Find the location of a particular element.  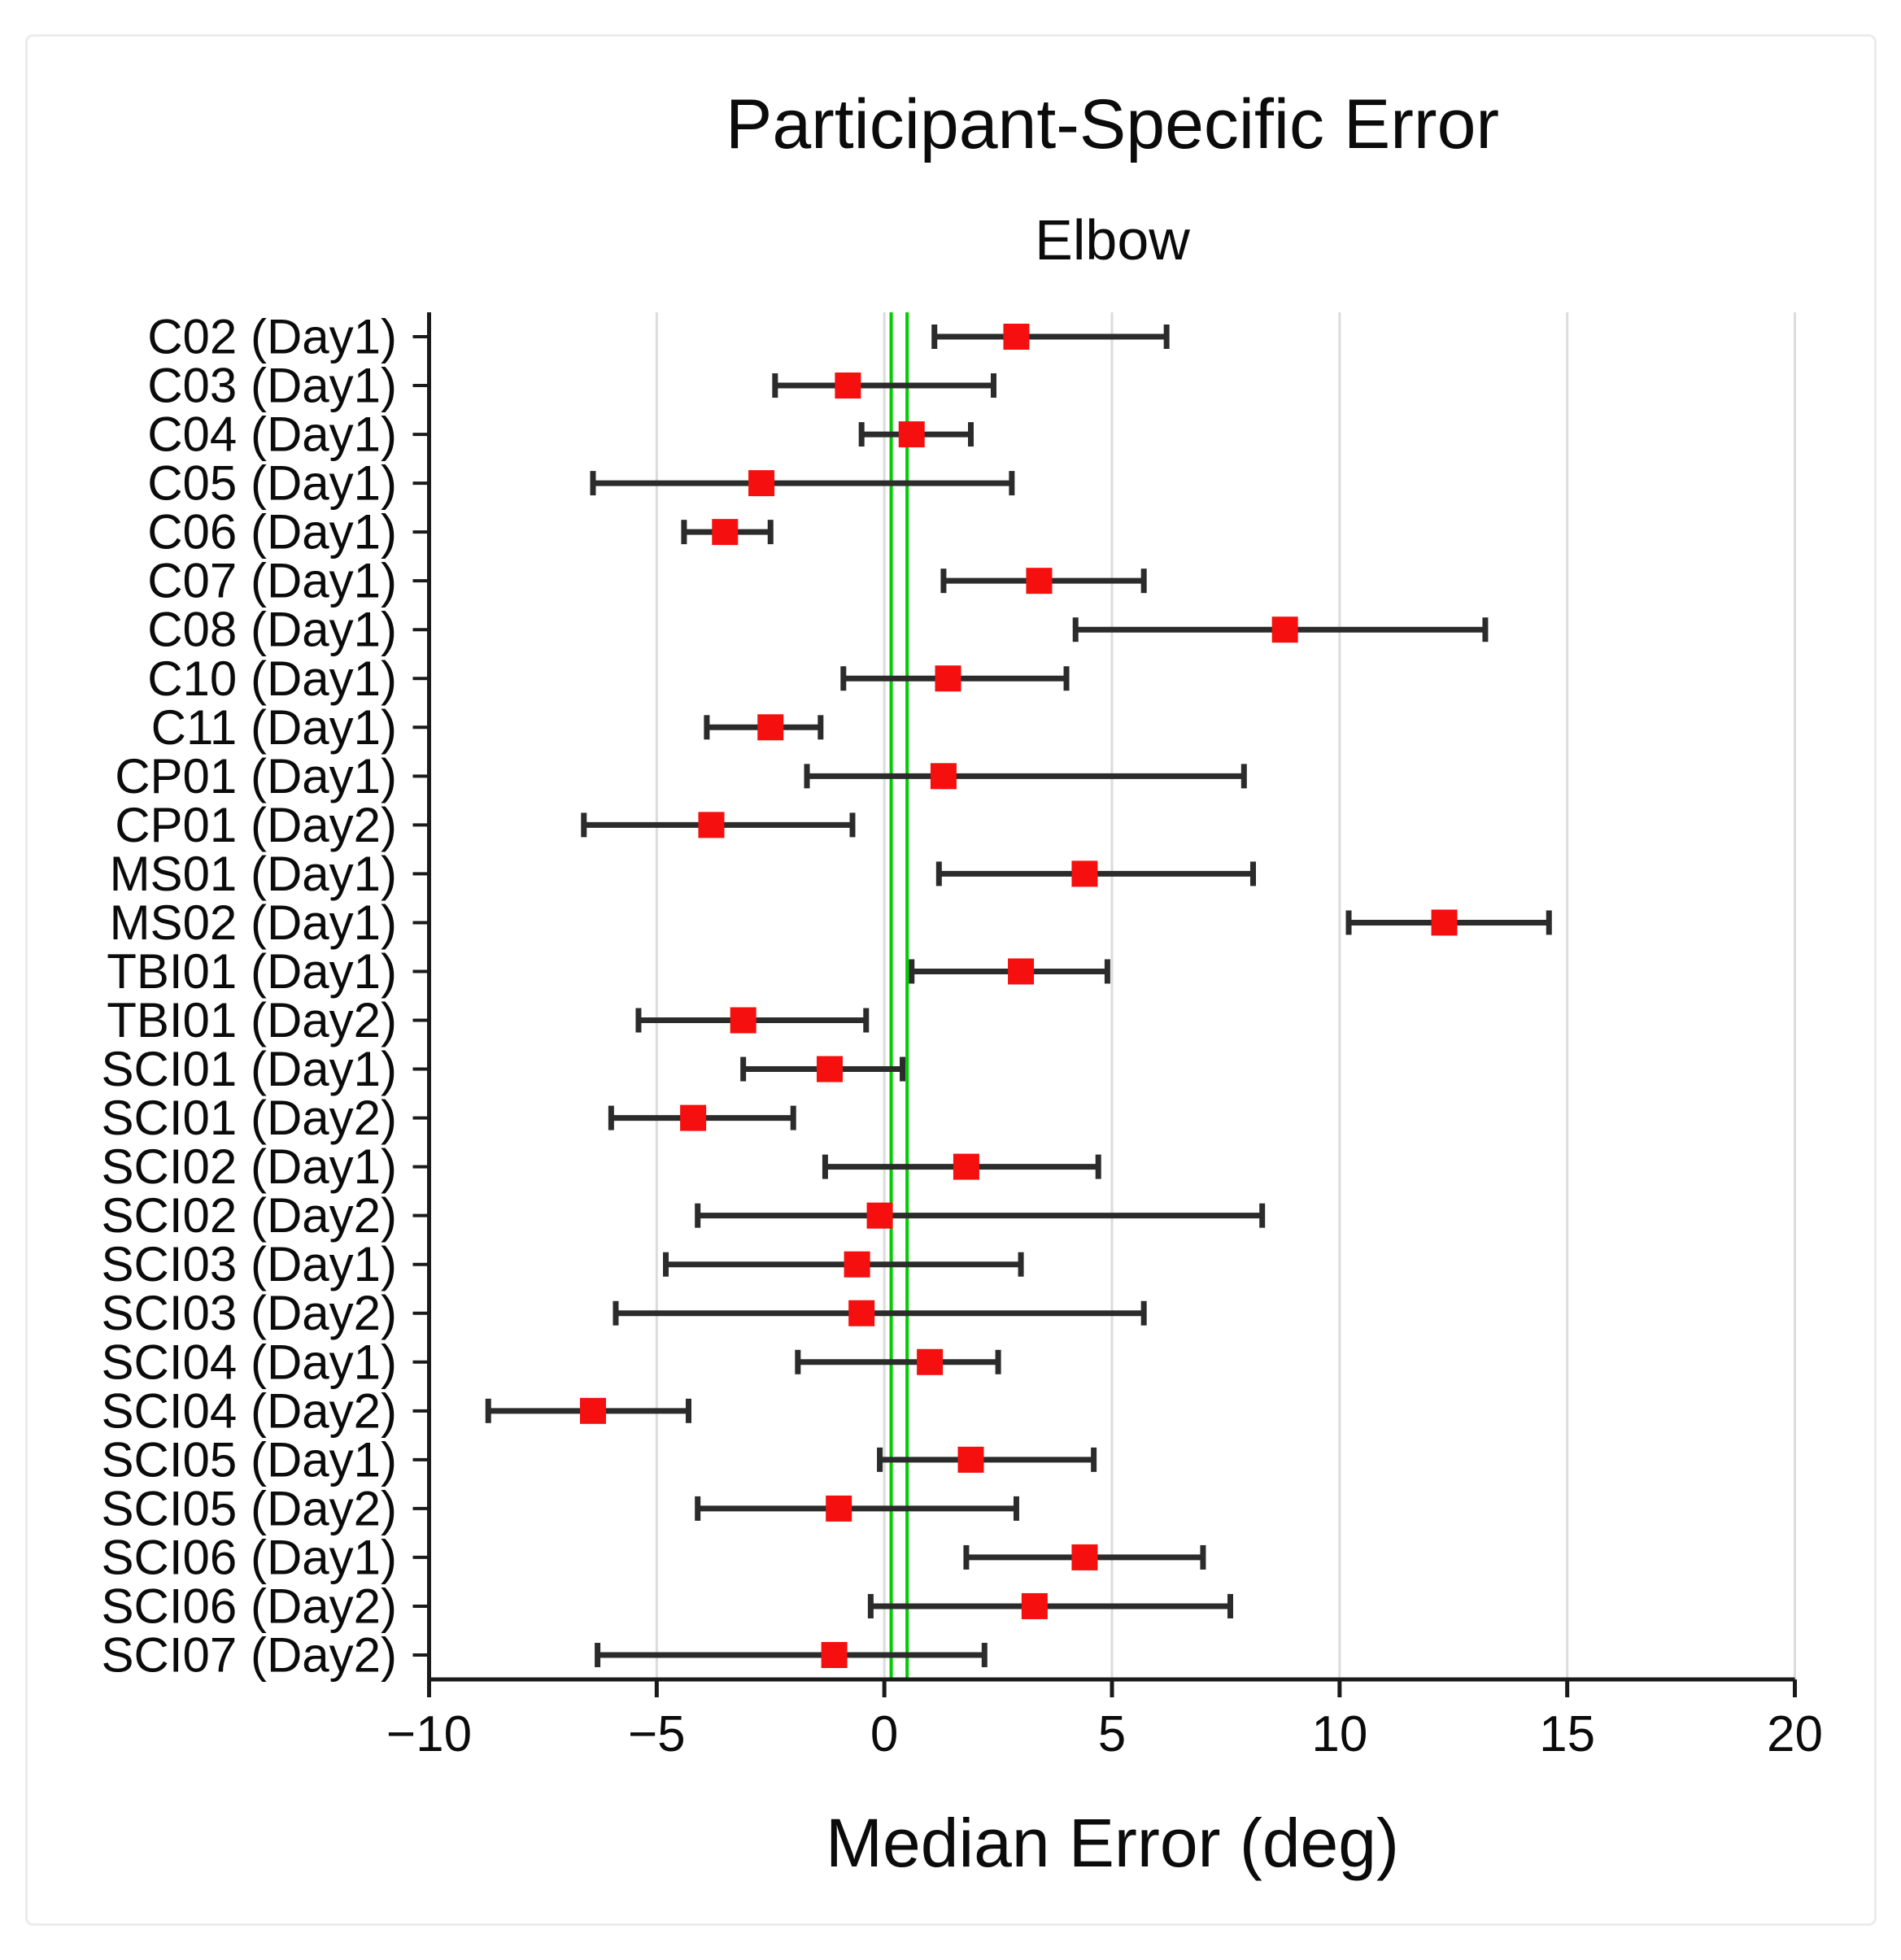

y-axis-label: C11 (Day1) is located at coordinates (274, 727).